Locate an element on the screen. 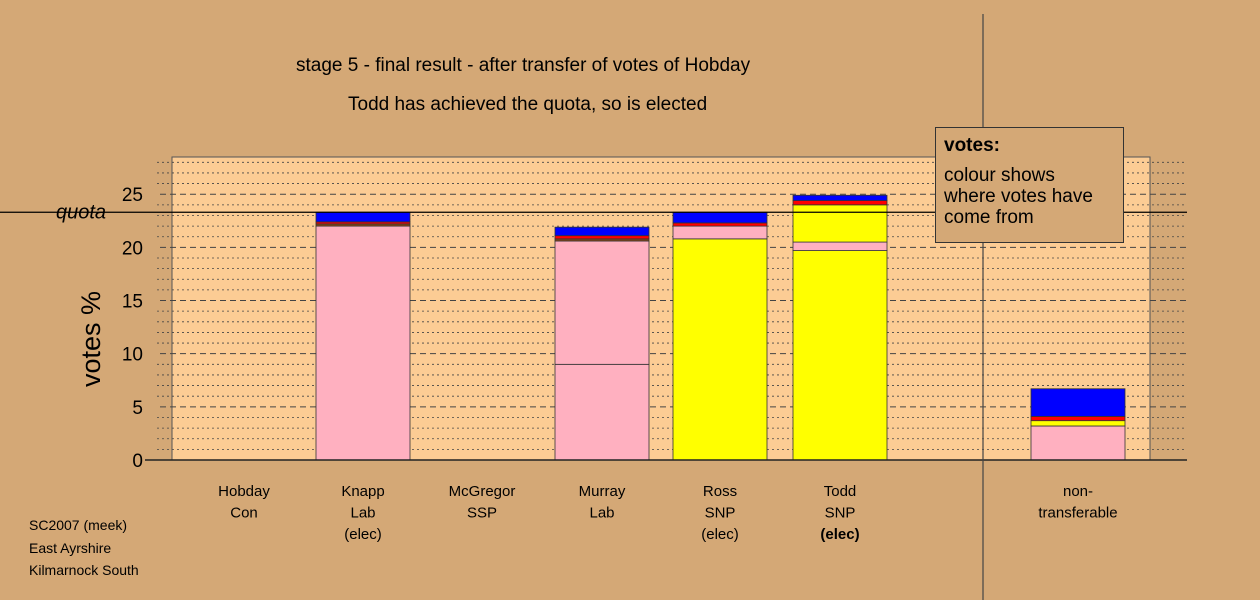  footer-ward: Kilmarnock South is located at coordinates (84, 570).